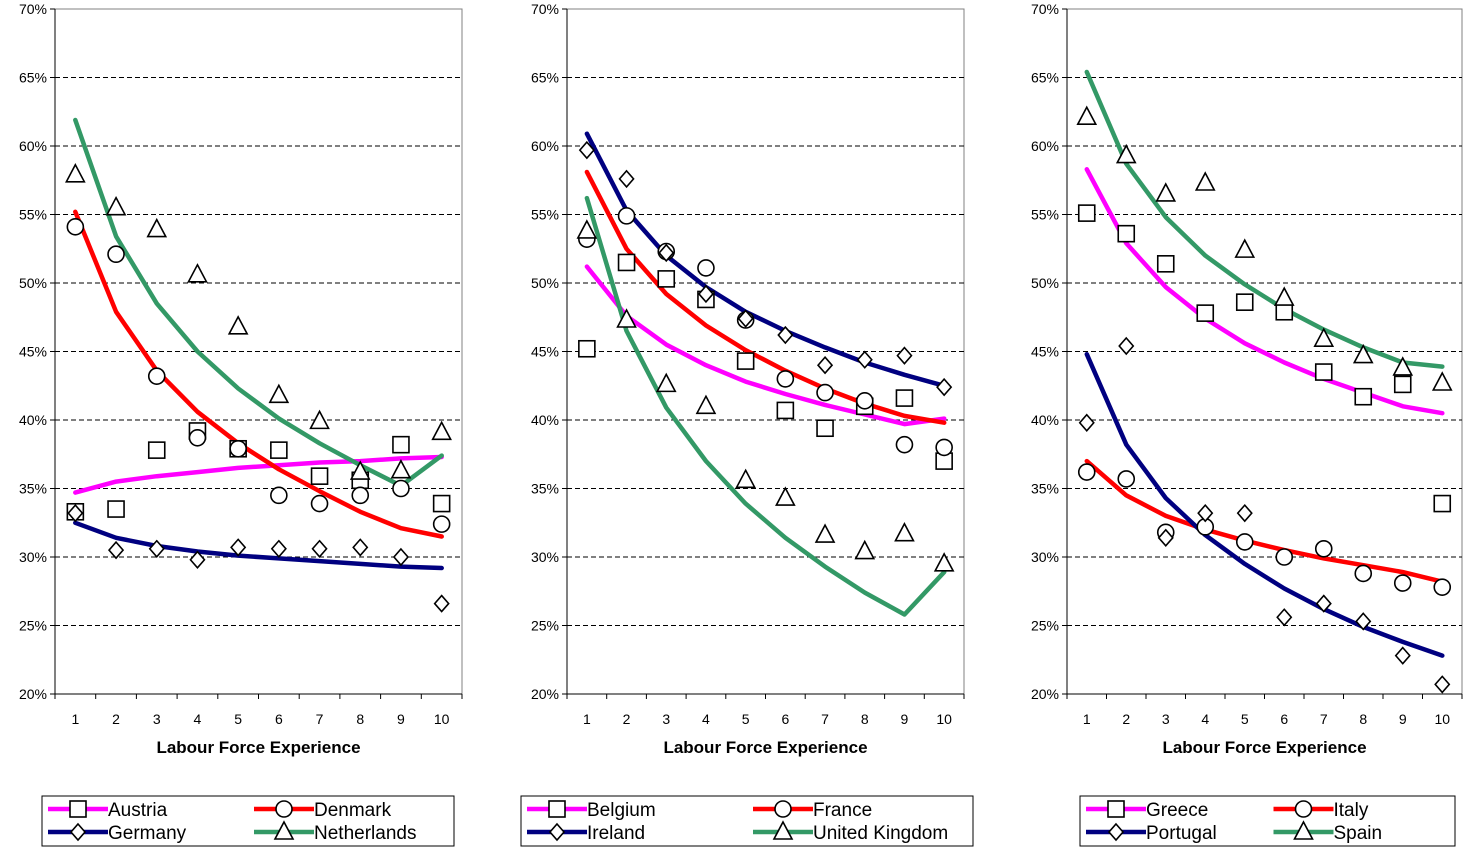  What do you see at coordinates (621, 810) in the screenshot?
I see `legend-label: Belgium` at bounding box center [621, 810].